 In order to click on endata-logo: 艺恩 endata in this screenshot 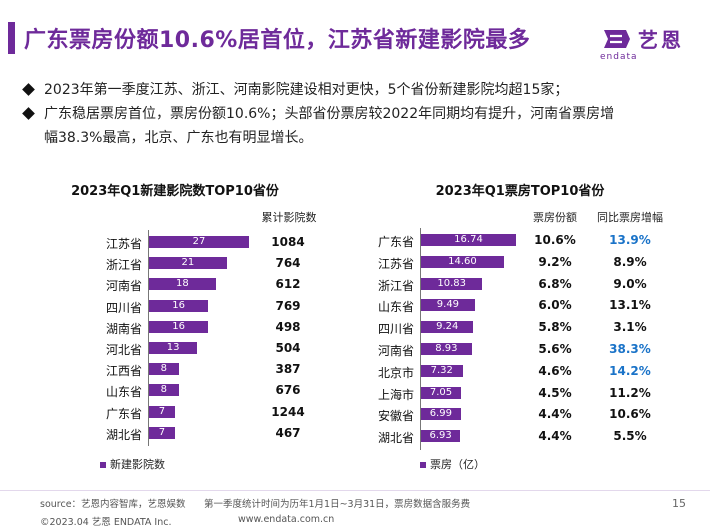, I will do `click(645, 42)`.